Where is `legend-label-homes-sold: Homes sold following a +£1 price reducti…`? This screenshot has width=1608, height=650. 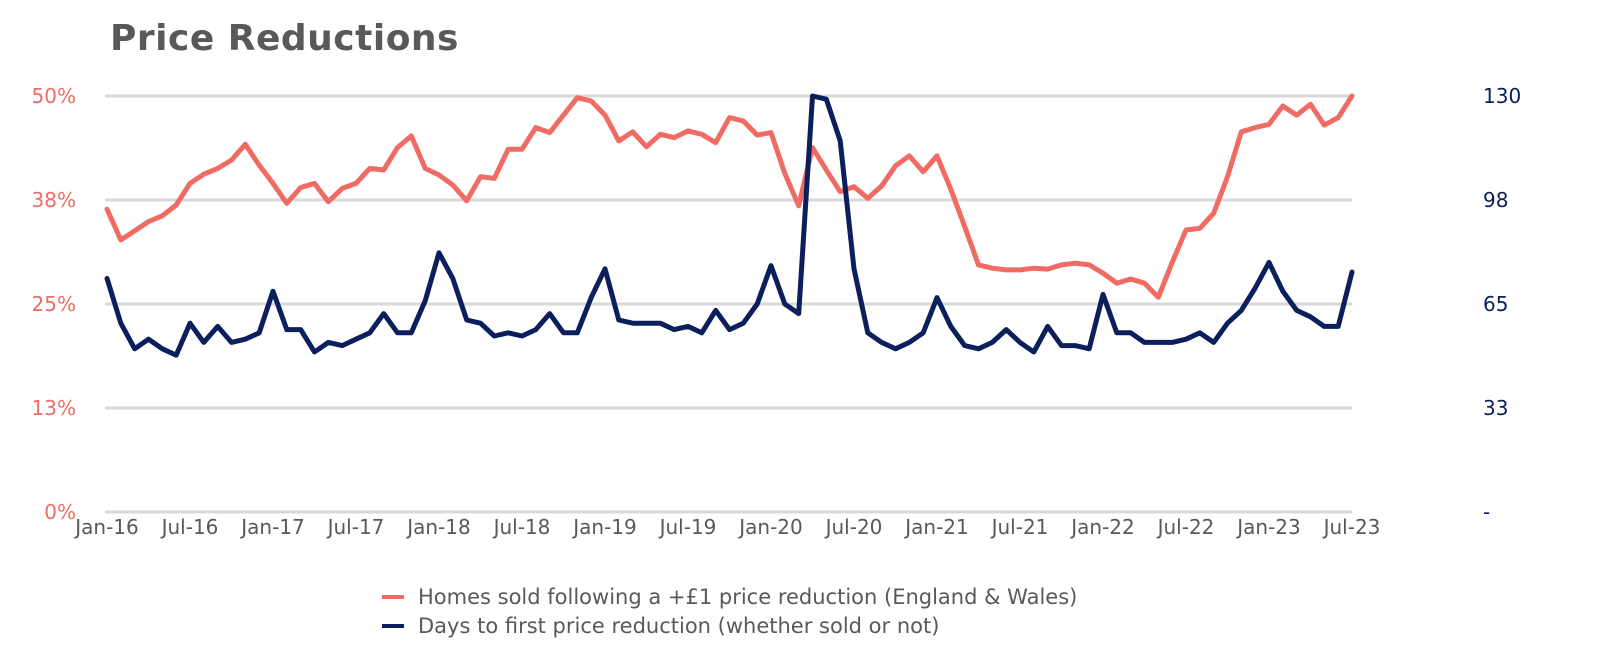
legend-label-homes-sold: Homes sold following a +£1 price reducti… is located at coordinates (748, 596).